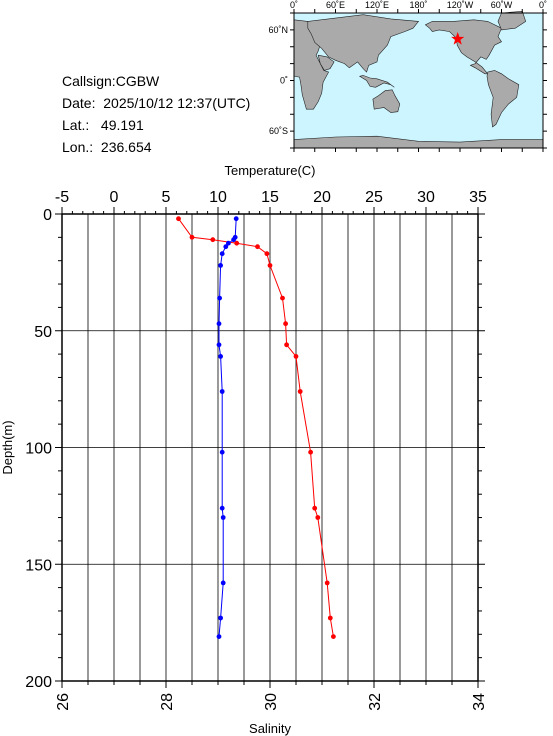  I want to click on depth-tick-label: 100, so click(38, 449).